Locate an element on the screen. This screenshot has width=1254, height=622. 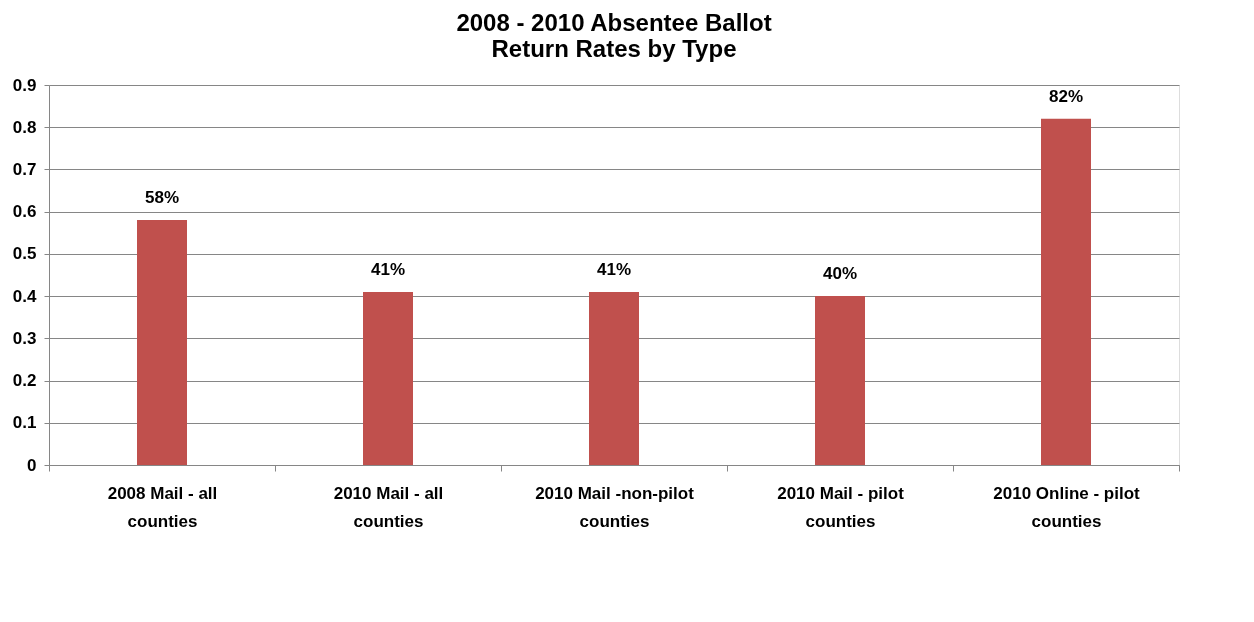
text: 2008 - 2010 Absentee Ballot is located at coordinates (614, 22).